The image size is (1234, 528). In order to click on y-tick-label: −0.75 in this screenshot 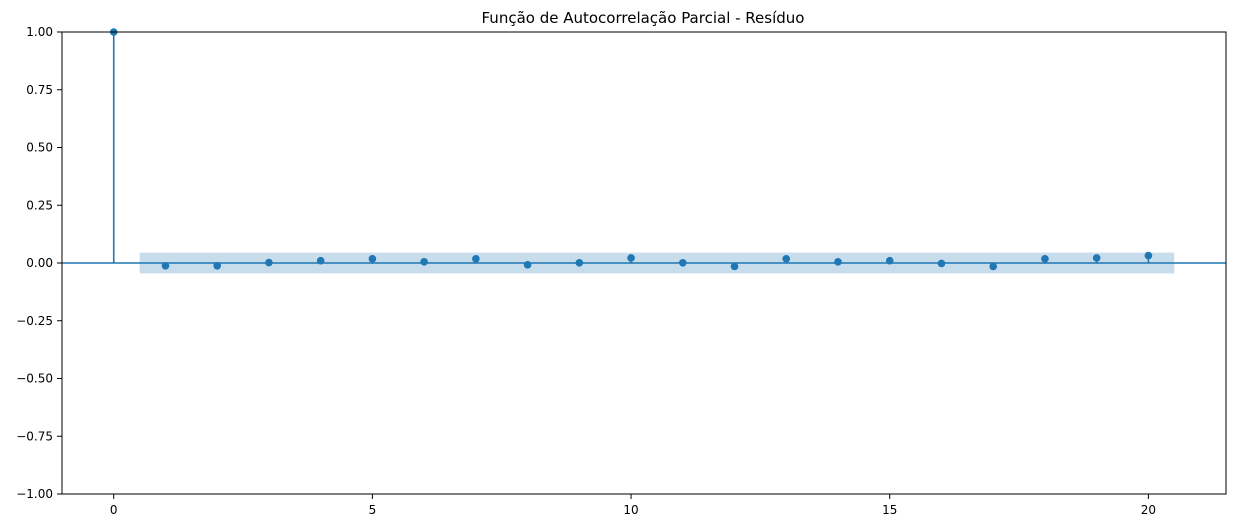, I will do `click(34, 436)`.